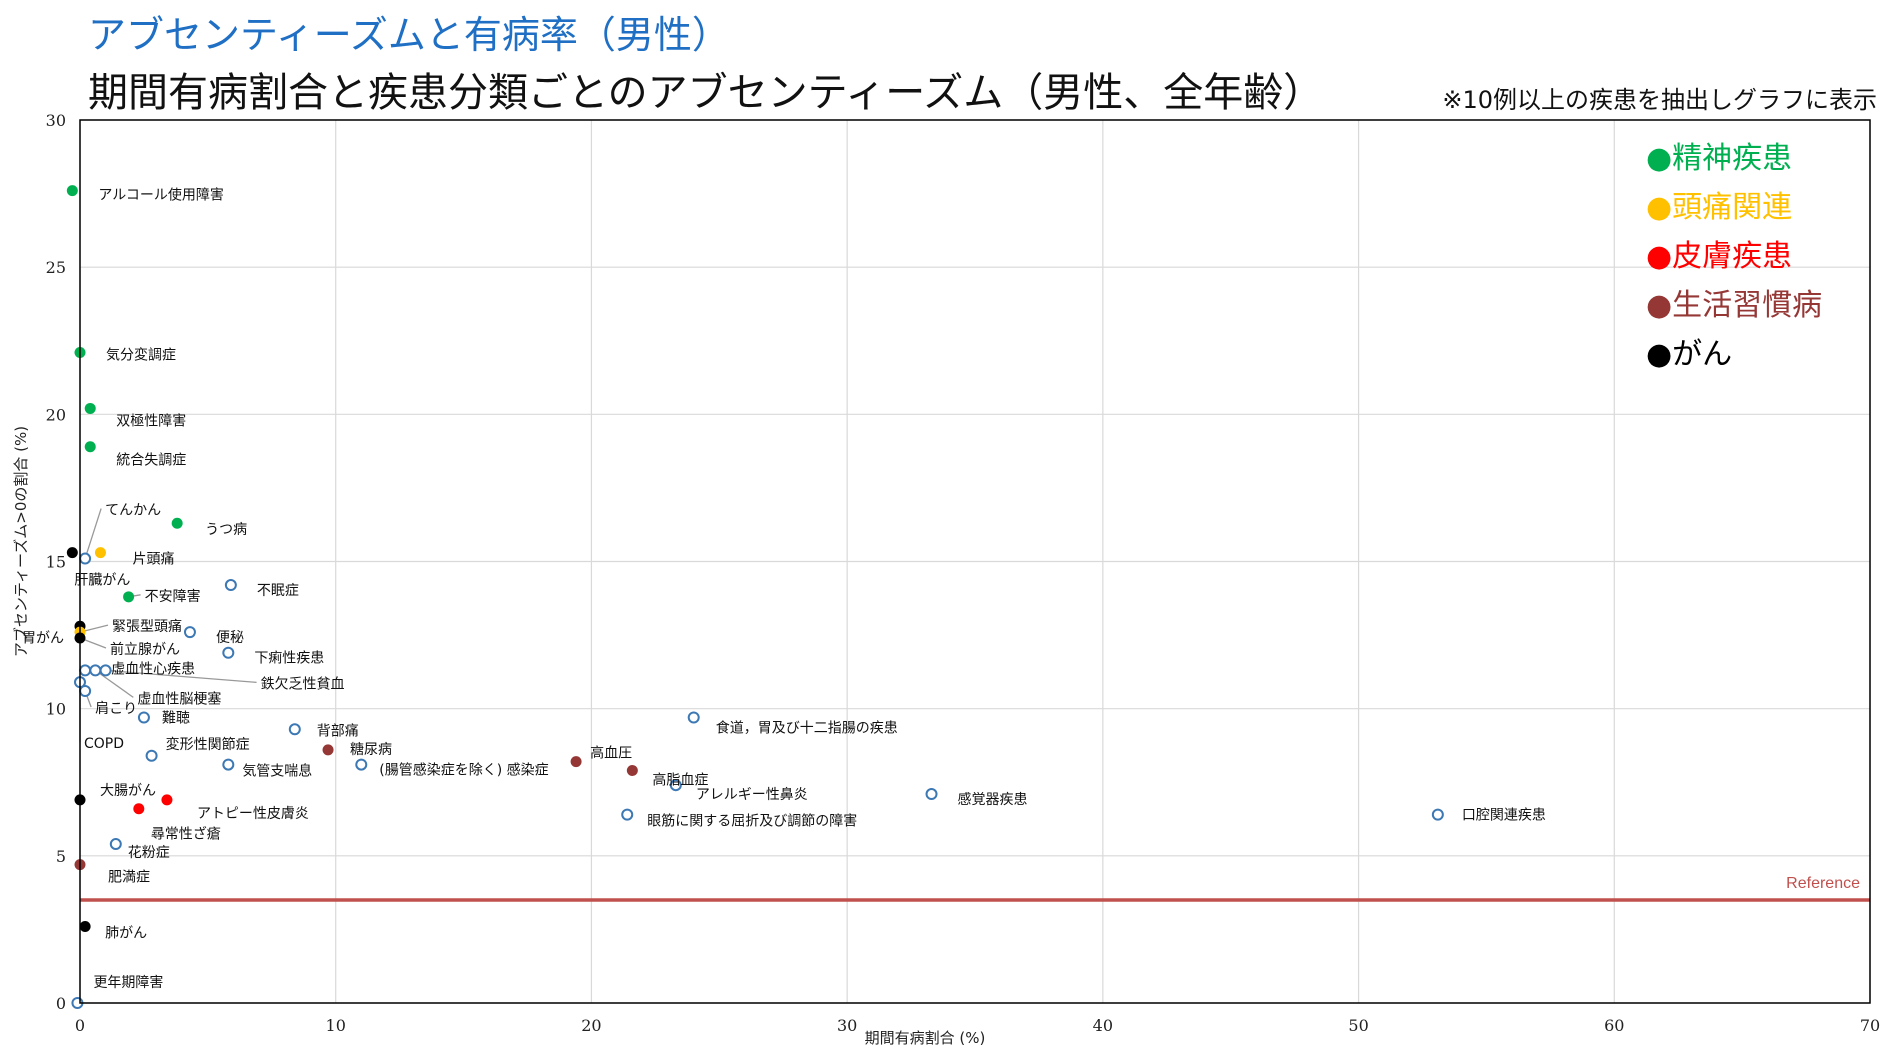 The image size is (1887, 1050). What do you see at coordinates (228, 652) in the screenshot?
I see `point-下痢性疾患` at bounding box center [228, 652].